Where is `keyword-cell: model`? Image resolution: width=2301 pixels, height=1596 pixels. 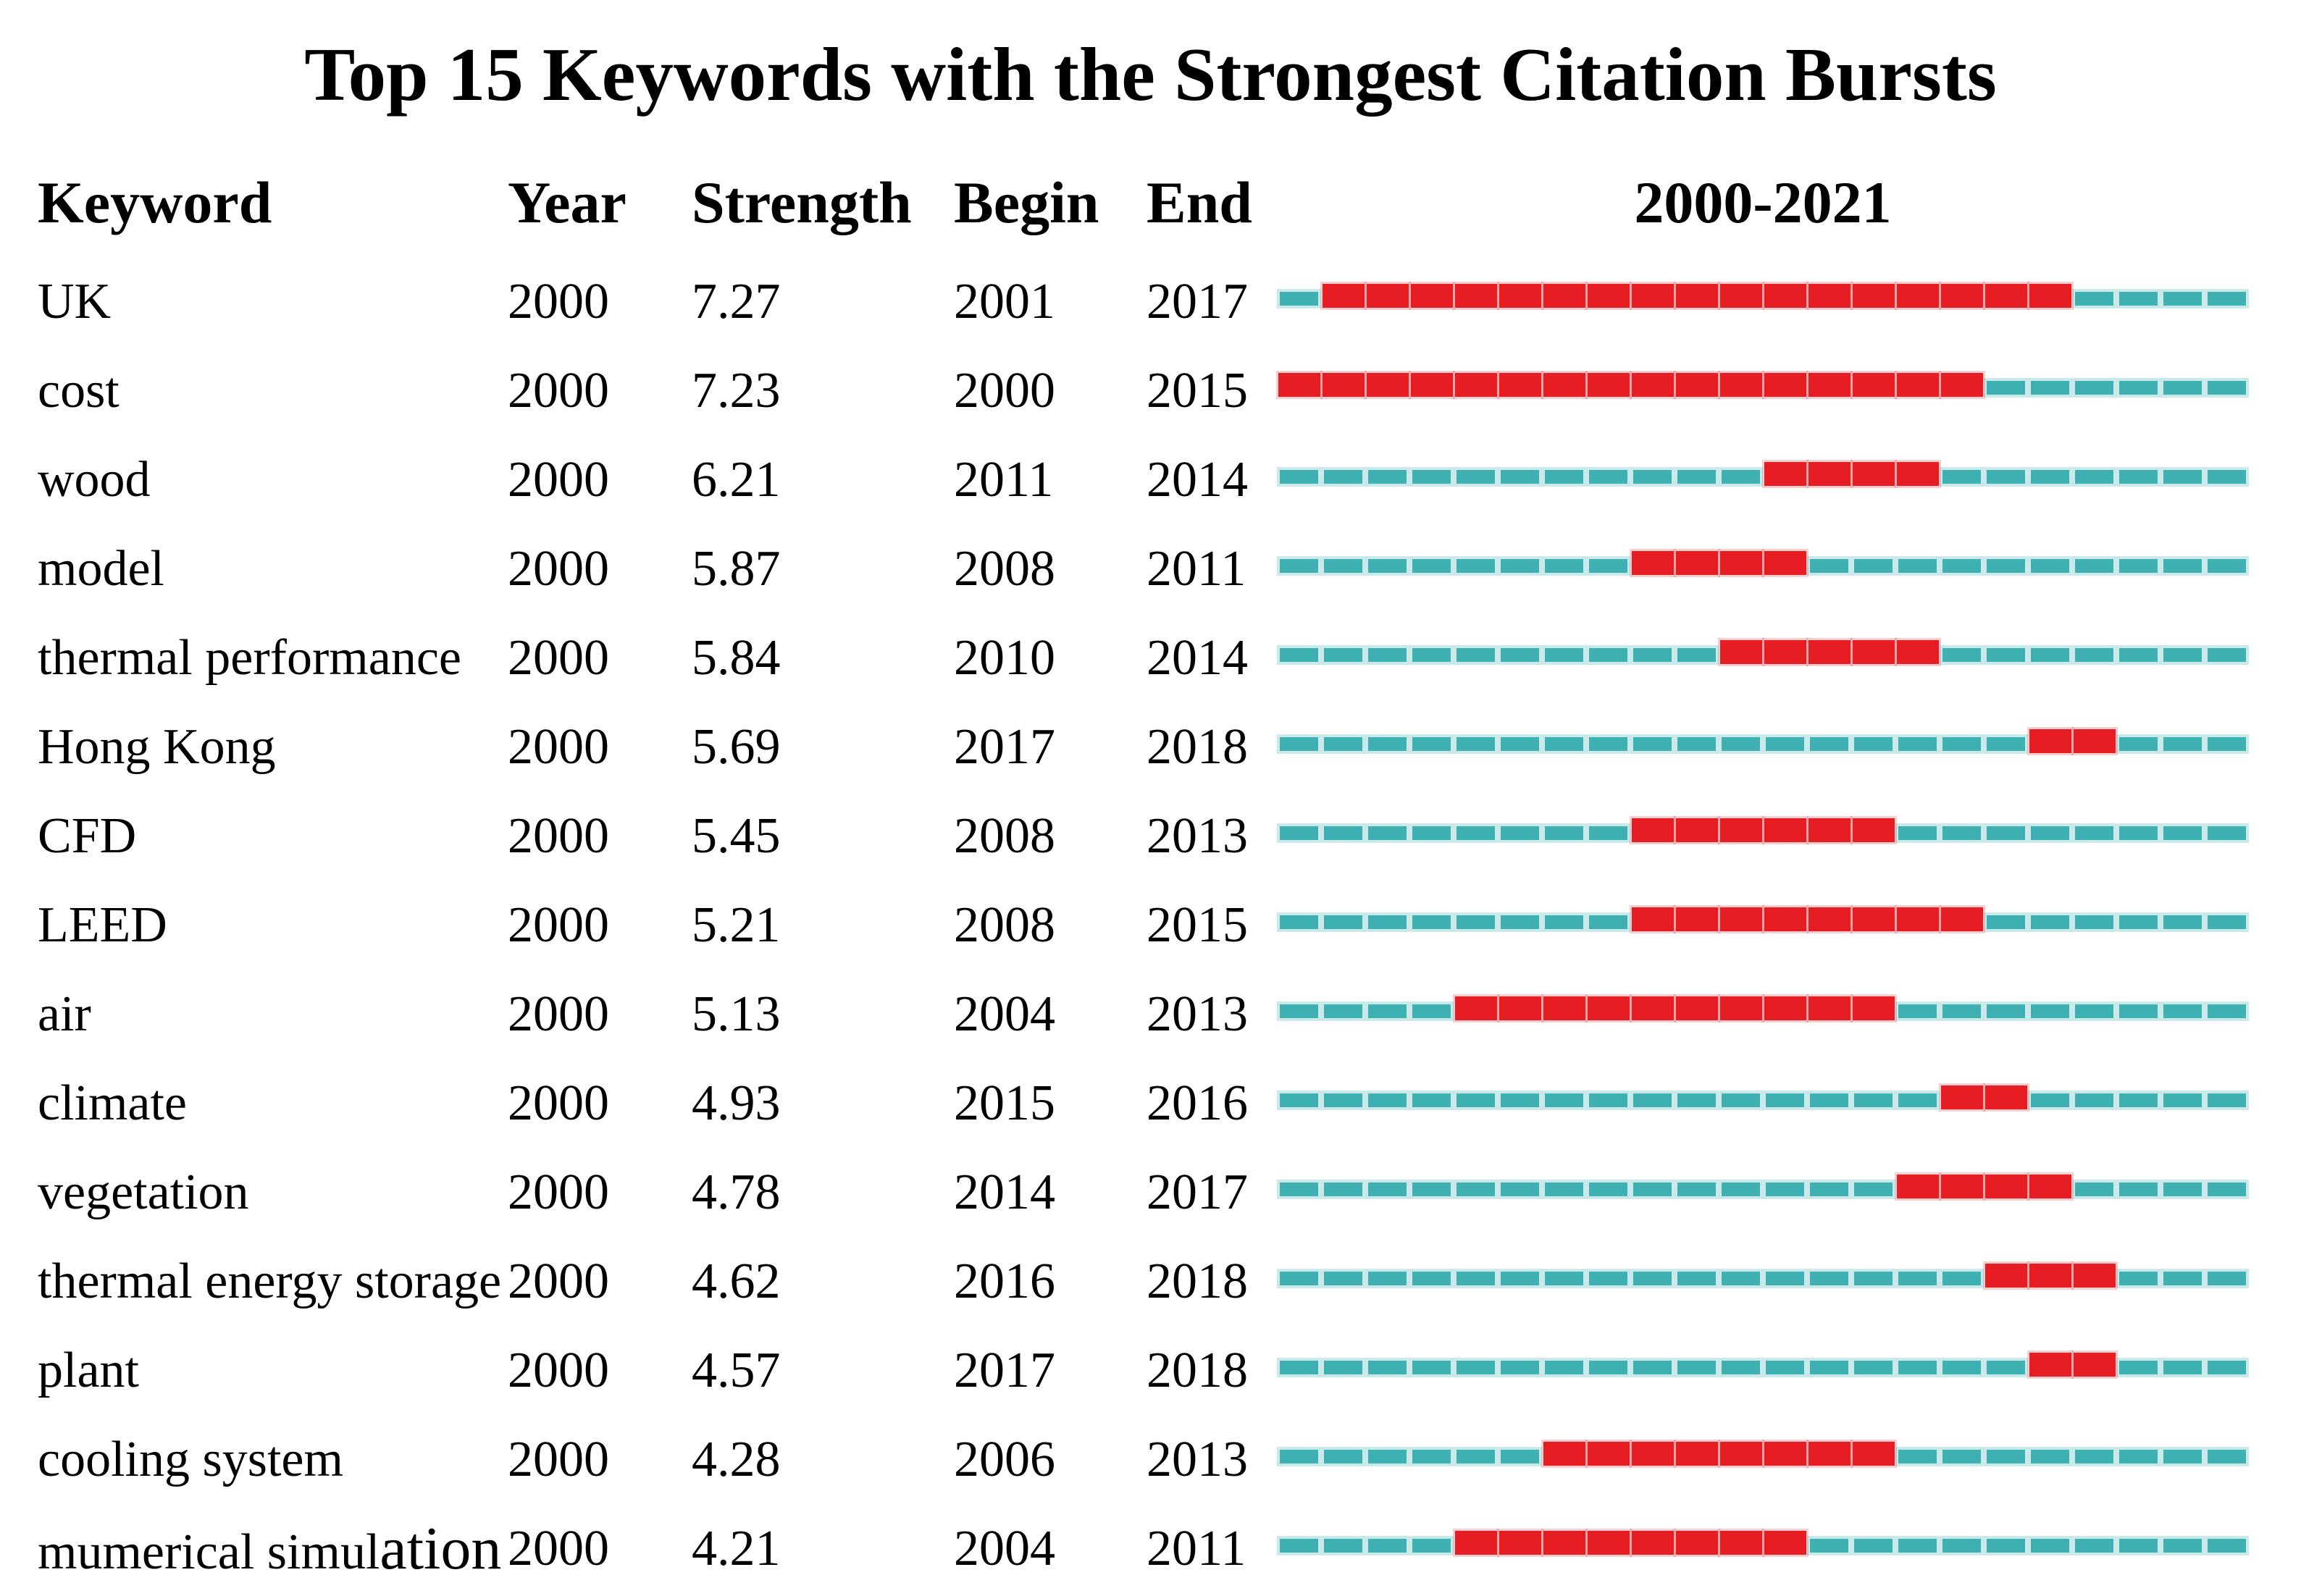 keyword-cell: model is located at coordinates (101, 568).